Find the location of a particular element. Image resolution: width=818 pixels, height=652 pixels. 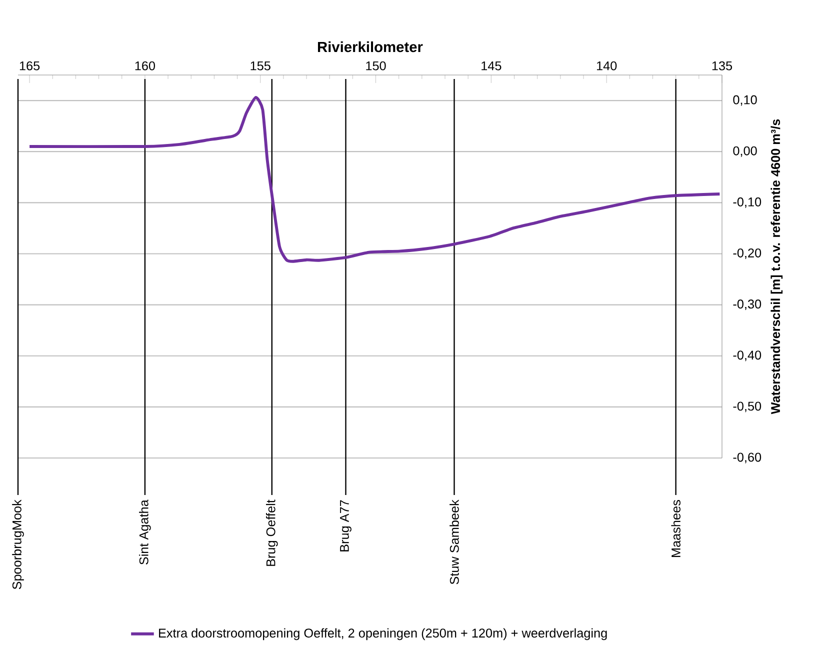

ref-line-label: Brug Oeffelt is located at coordinates (272, 533).